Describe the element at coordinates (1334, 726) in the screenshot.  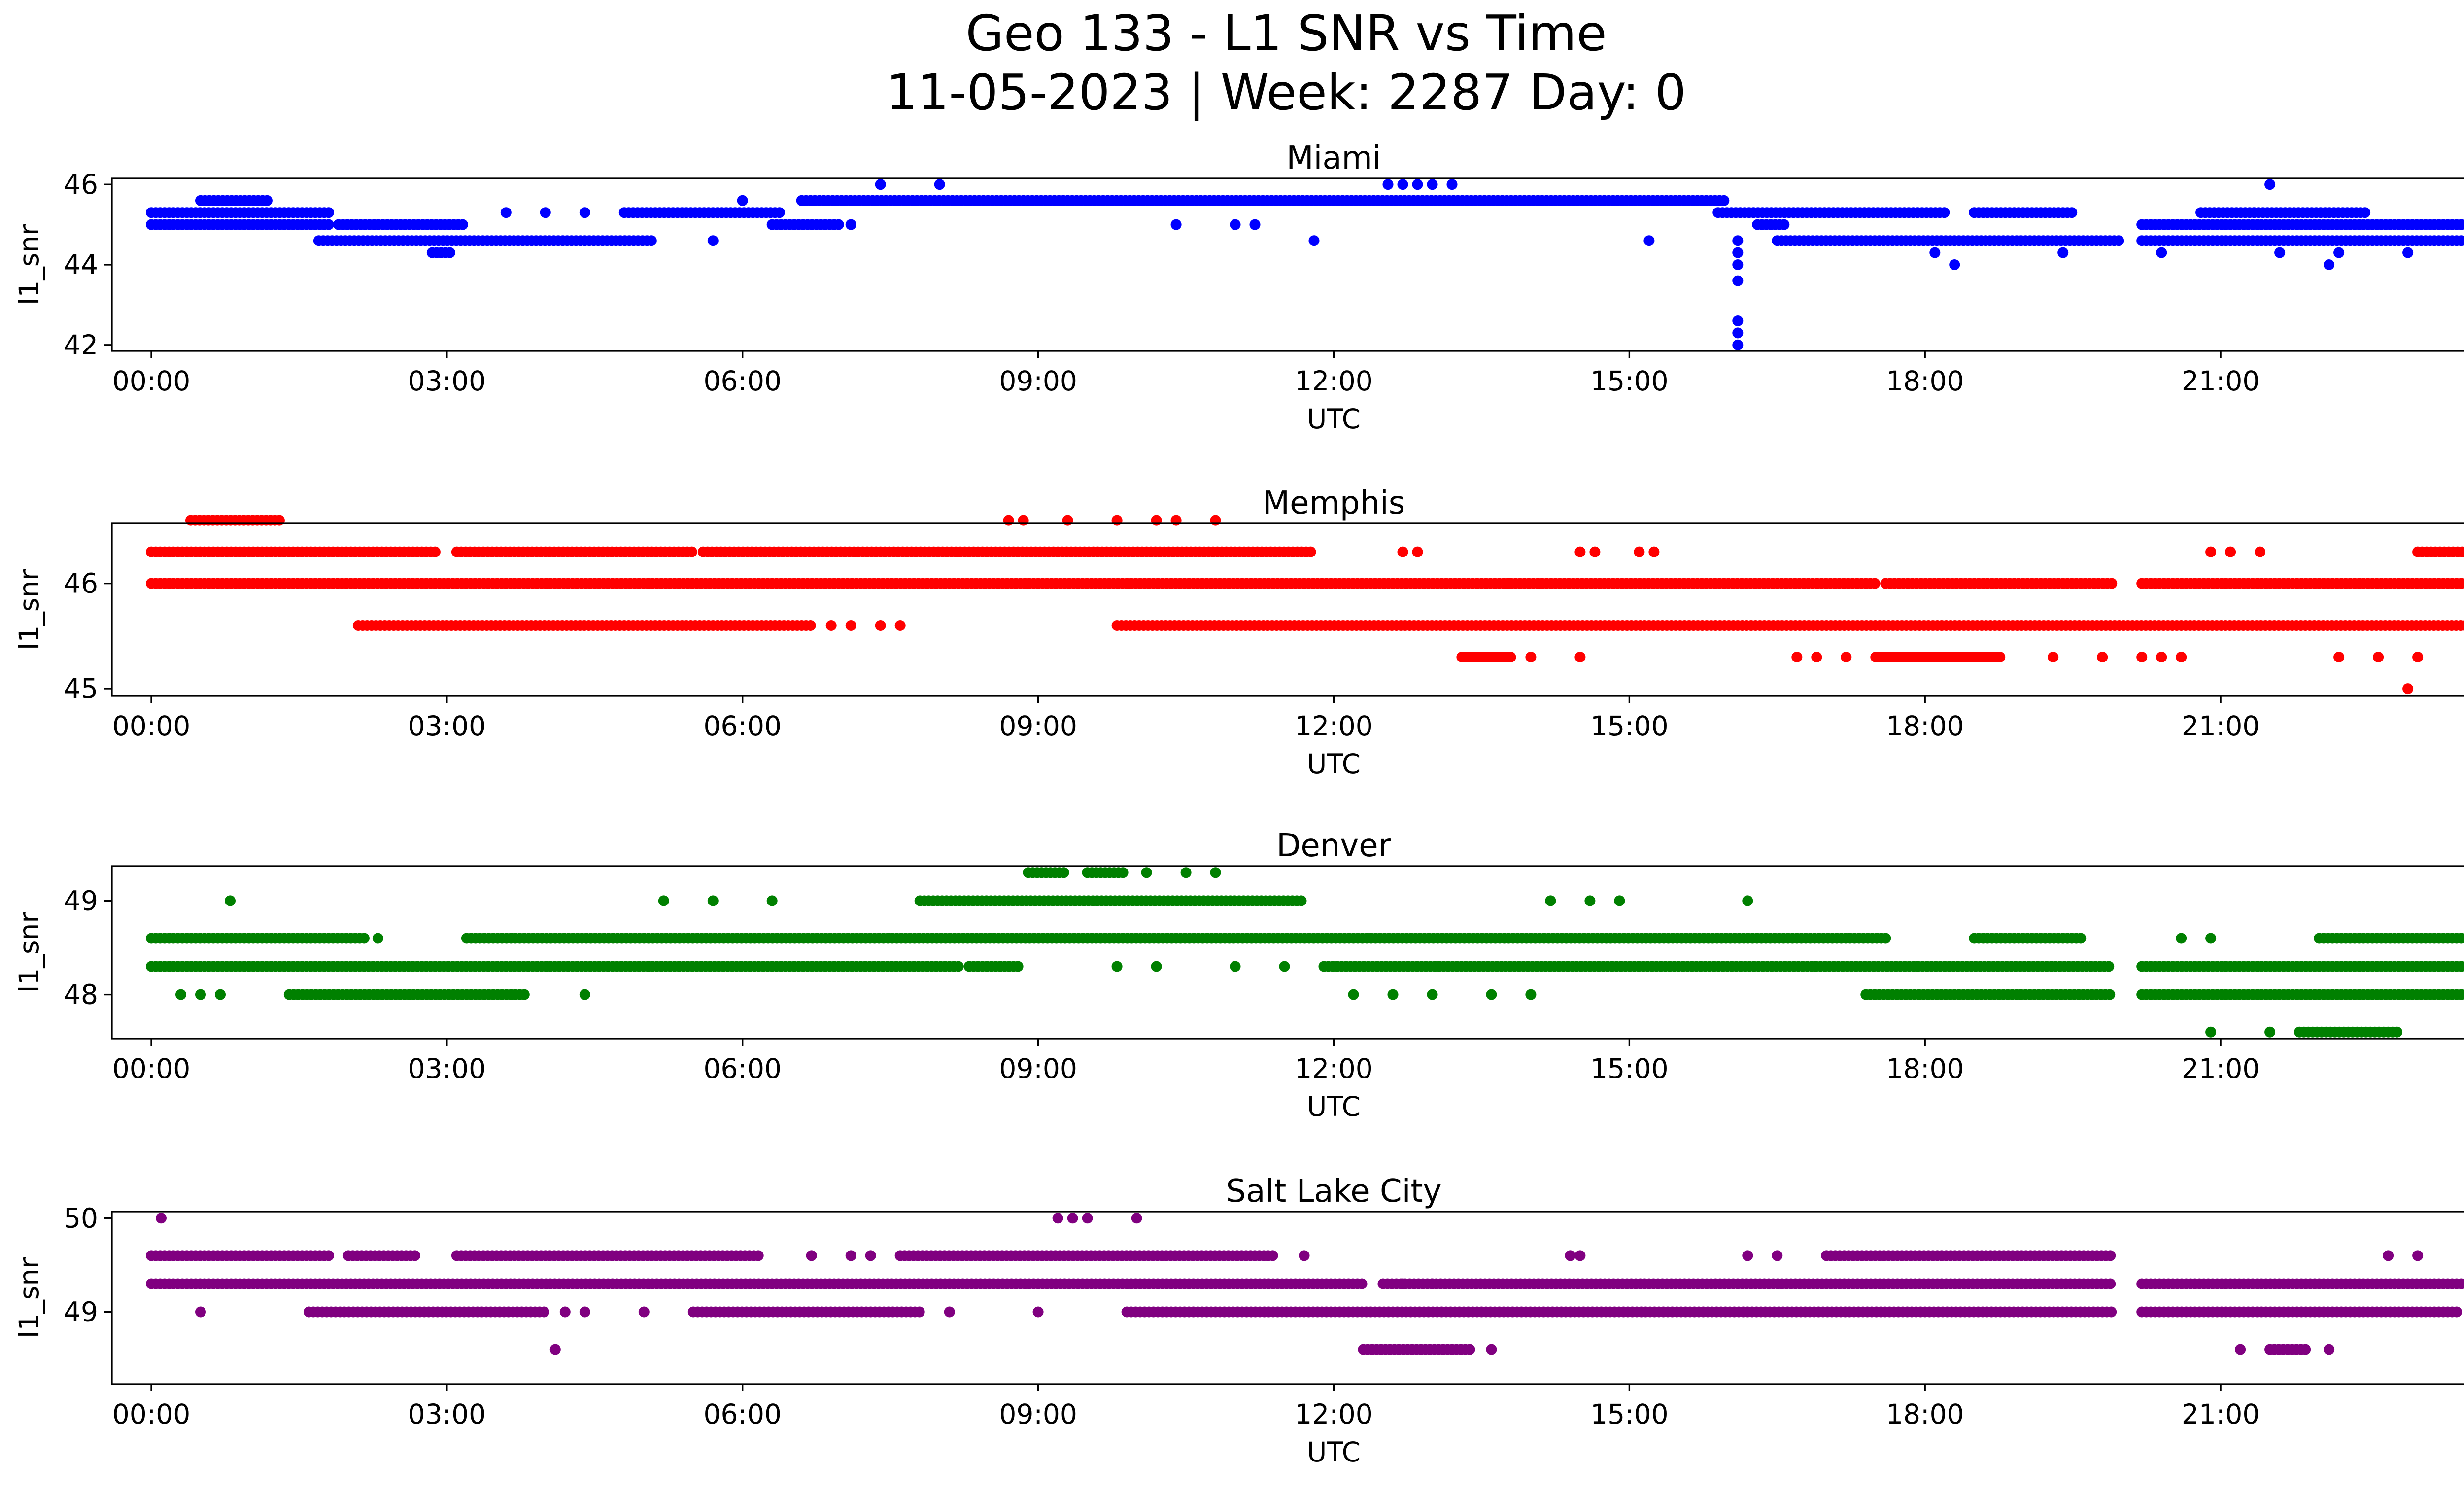
I see `x-tick-label: 12:00` at that location.